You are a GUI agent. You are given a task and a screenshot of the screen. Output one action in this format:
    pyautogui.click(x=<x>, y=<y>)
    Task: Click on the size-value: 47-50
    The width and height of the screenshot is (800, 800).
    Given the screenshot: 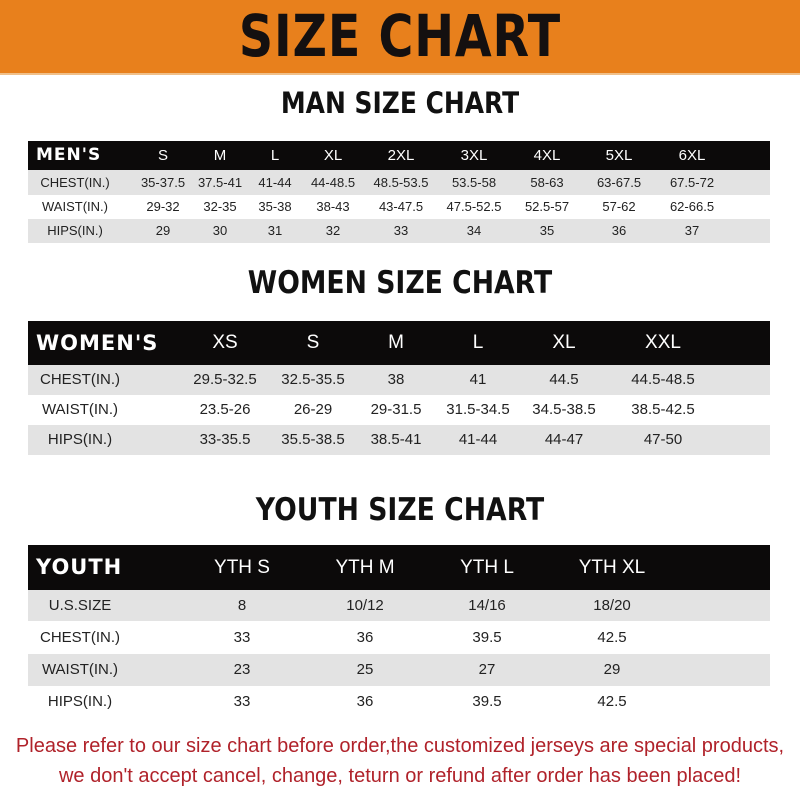 What is the action you would take?
    pyautogui.click(x=663, y=439)
    